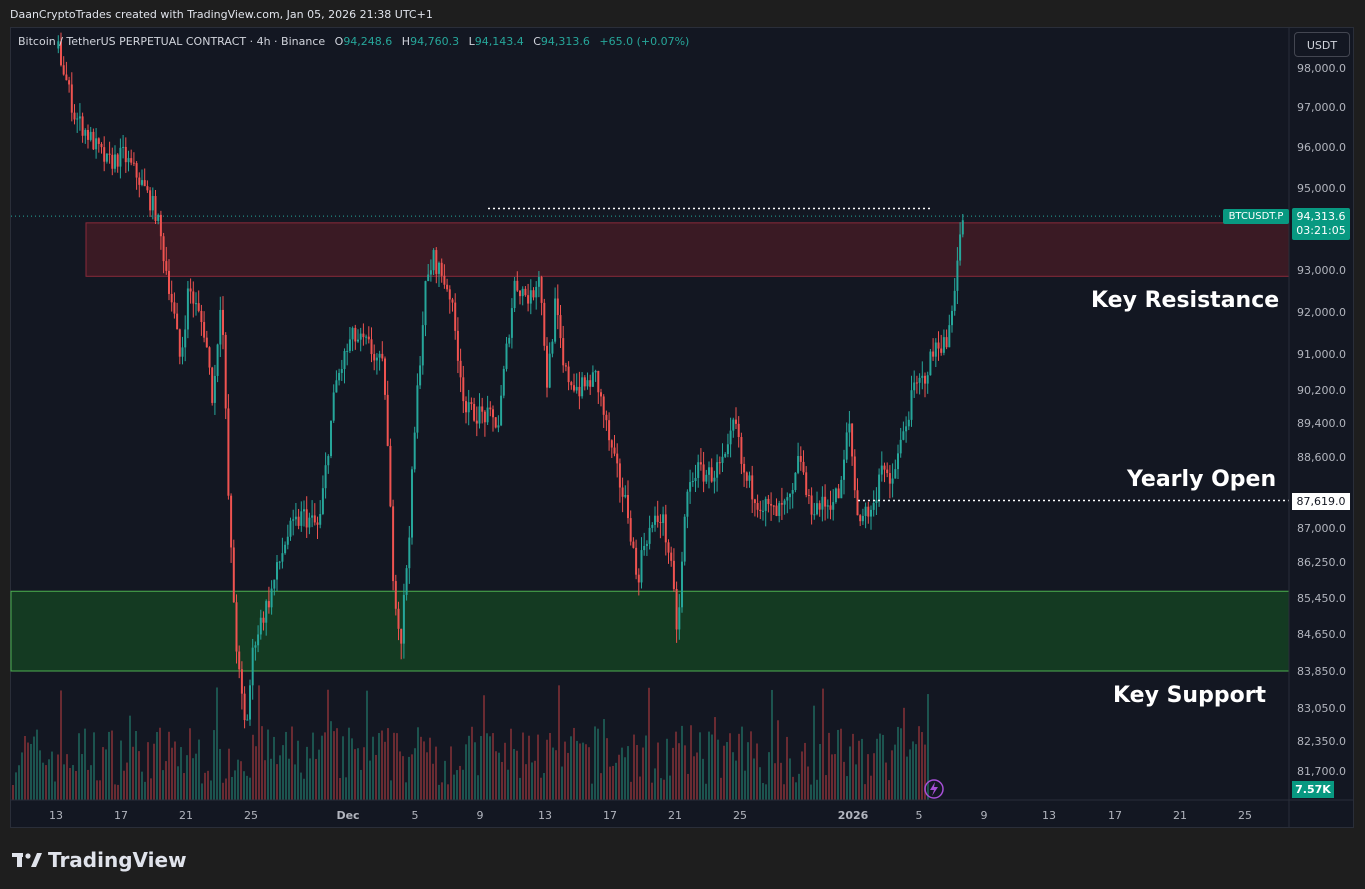 The image size is (1365, 889). I want to click on time-tick-label: 25, so click(251, 815).